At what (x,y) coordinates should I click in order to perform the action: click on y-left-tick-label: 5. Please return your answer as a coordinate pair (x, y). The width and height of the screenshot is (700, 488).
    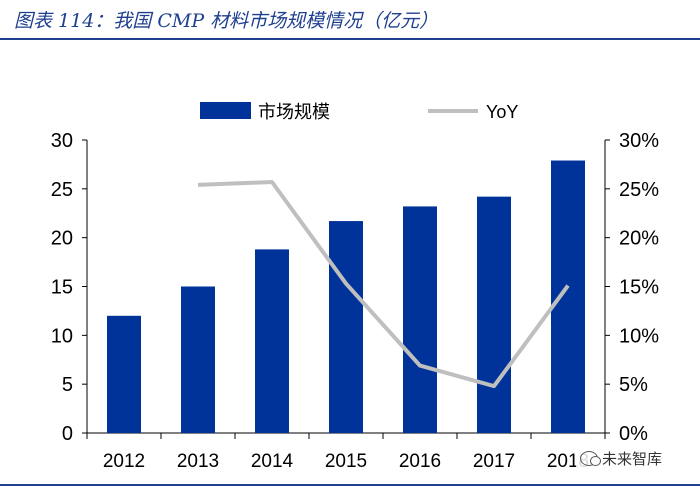
    Looking at the image, I should click on (67, 385).